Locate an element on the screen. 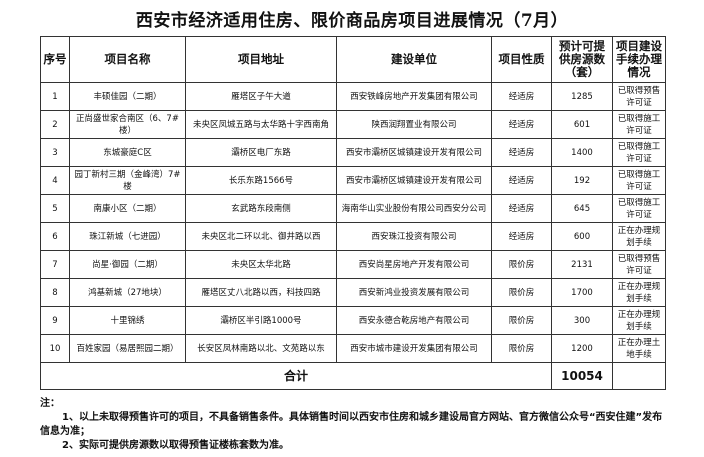  cell-units: 300 is located at coordinates (582, 320).